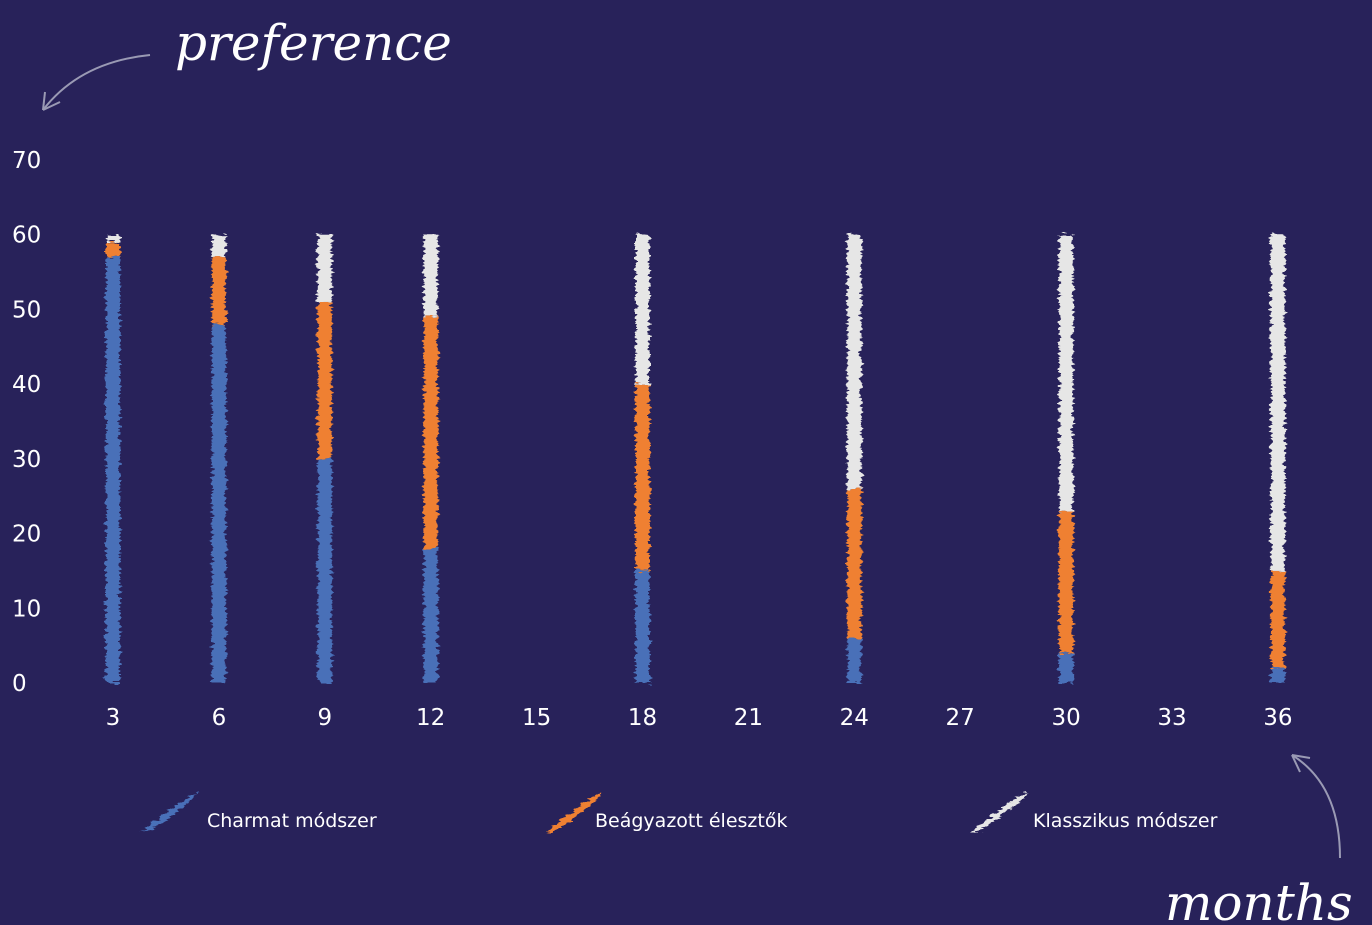 This screenshot has height=925, width=1372. I want to click on y-tick-label: 40, so click(26, 385).